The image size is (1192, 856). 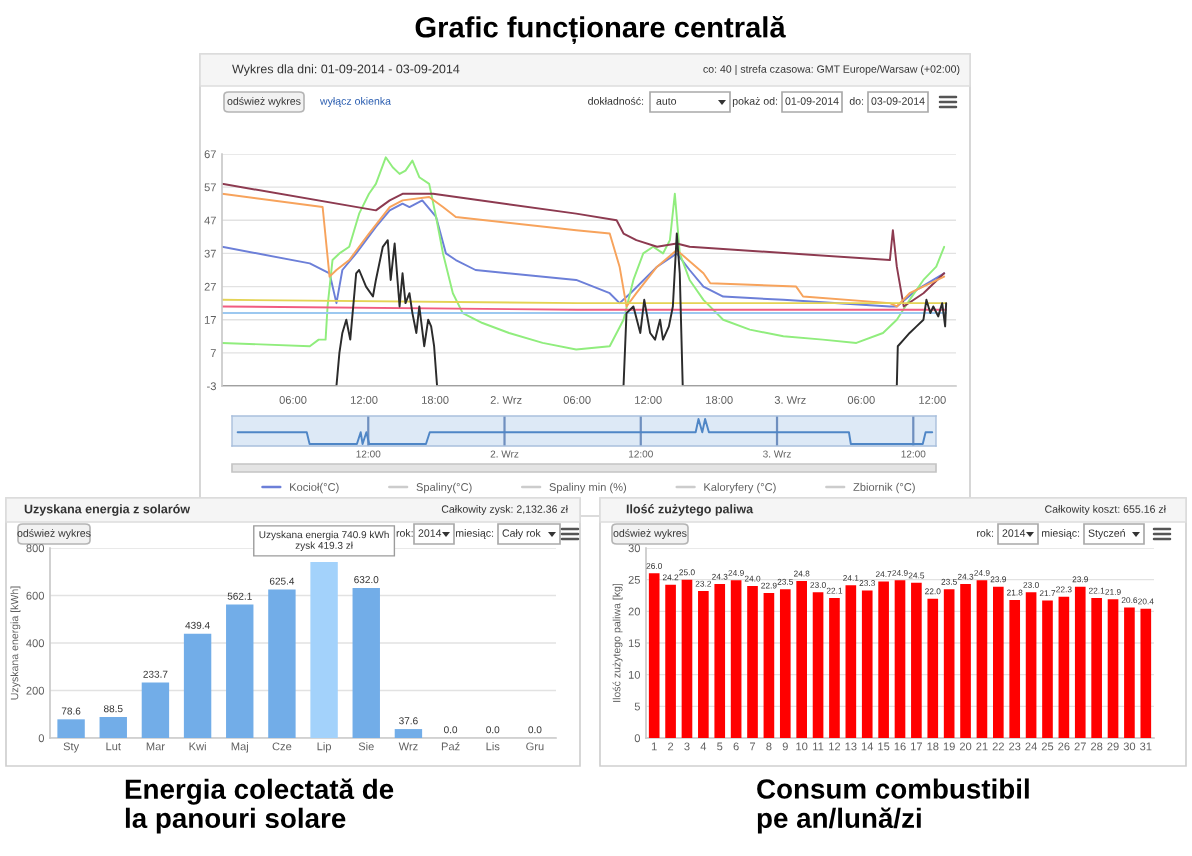 What do you see at coordinates (893, 806) in the screenshot?
I see `text: Consum combustibil pe an/lună/zi` at bounding box center [893, 806].